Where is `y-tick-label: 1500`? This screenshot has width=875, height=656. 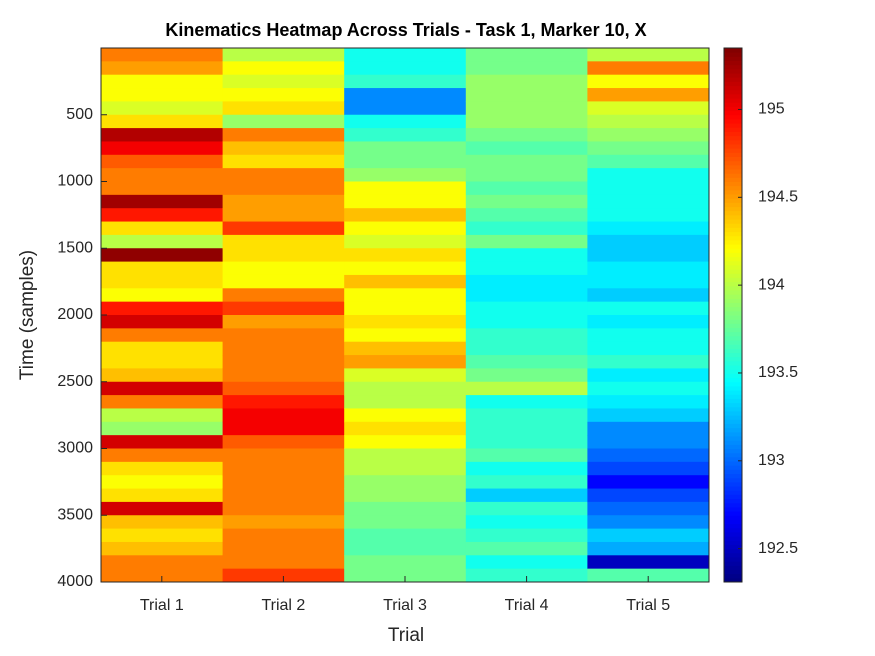
y-tick-label: 1500 is located at coordinates (75, 247).